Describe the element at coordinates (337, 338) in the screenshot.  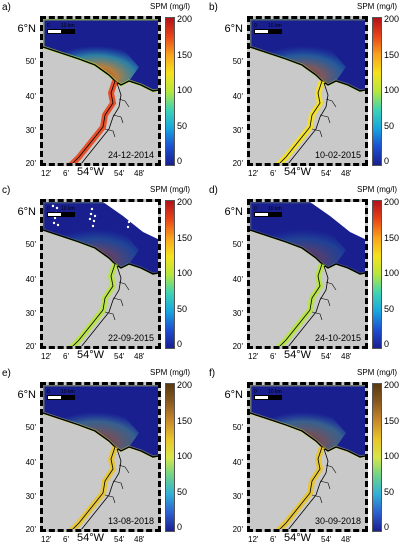
I see `acquisition-date: 24-10-2015` at that location.